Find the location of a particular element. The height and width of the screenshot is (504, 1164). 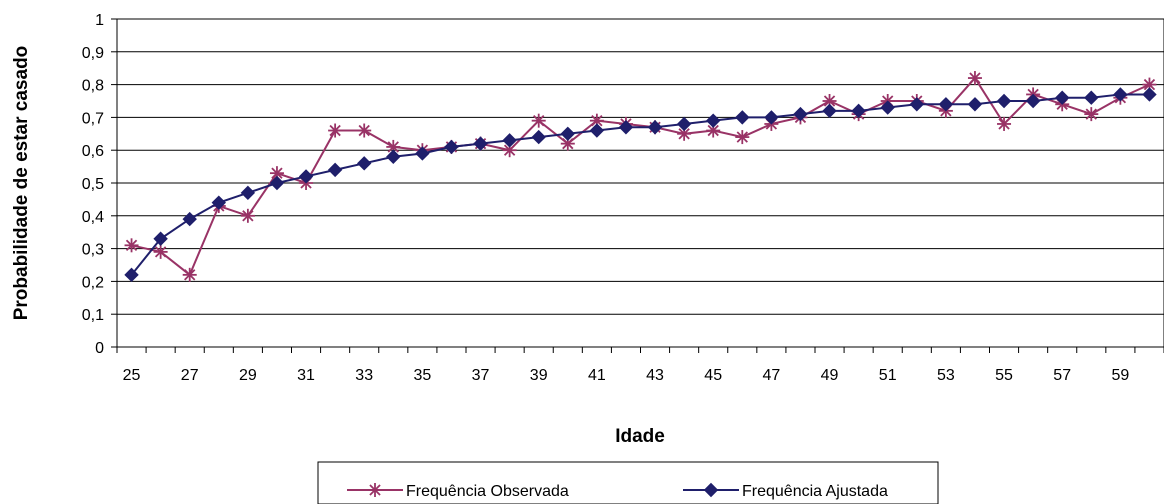

x-tick-label: 27 is located at coordinates (190, 375).